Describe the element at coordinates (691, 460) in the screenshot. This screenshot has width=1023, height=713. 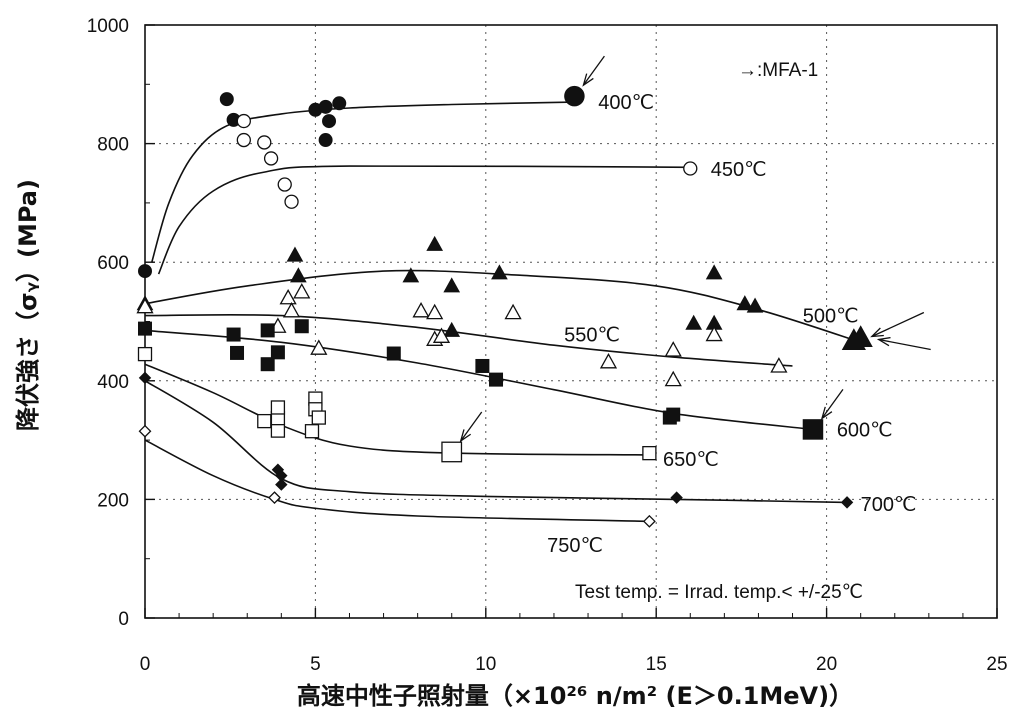
I see `series-label: 650℃` at that location.